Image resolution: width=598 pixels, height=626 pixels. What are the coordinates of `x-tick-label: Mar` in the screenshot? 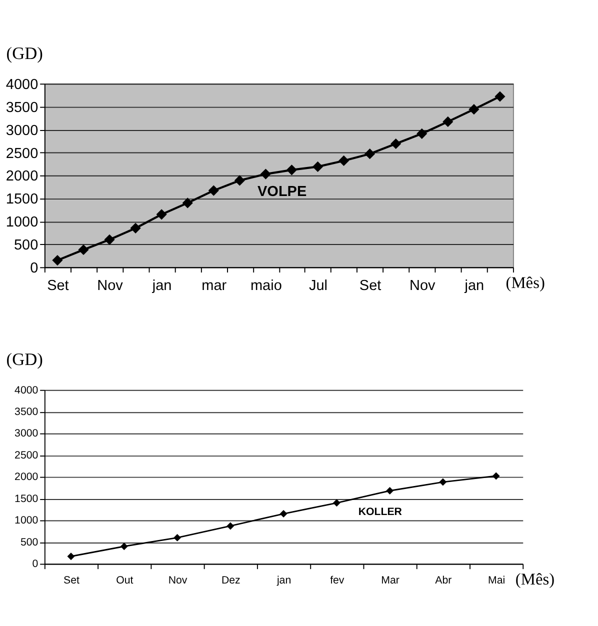 It's located at (390, 580).